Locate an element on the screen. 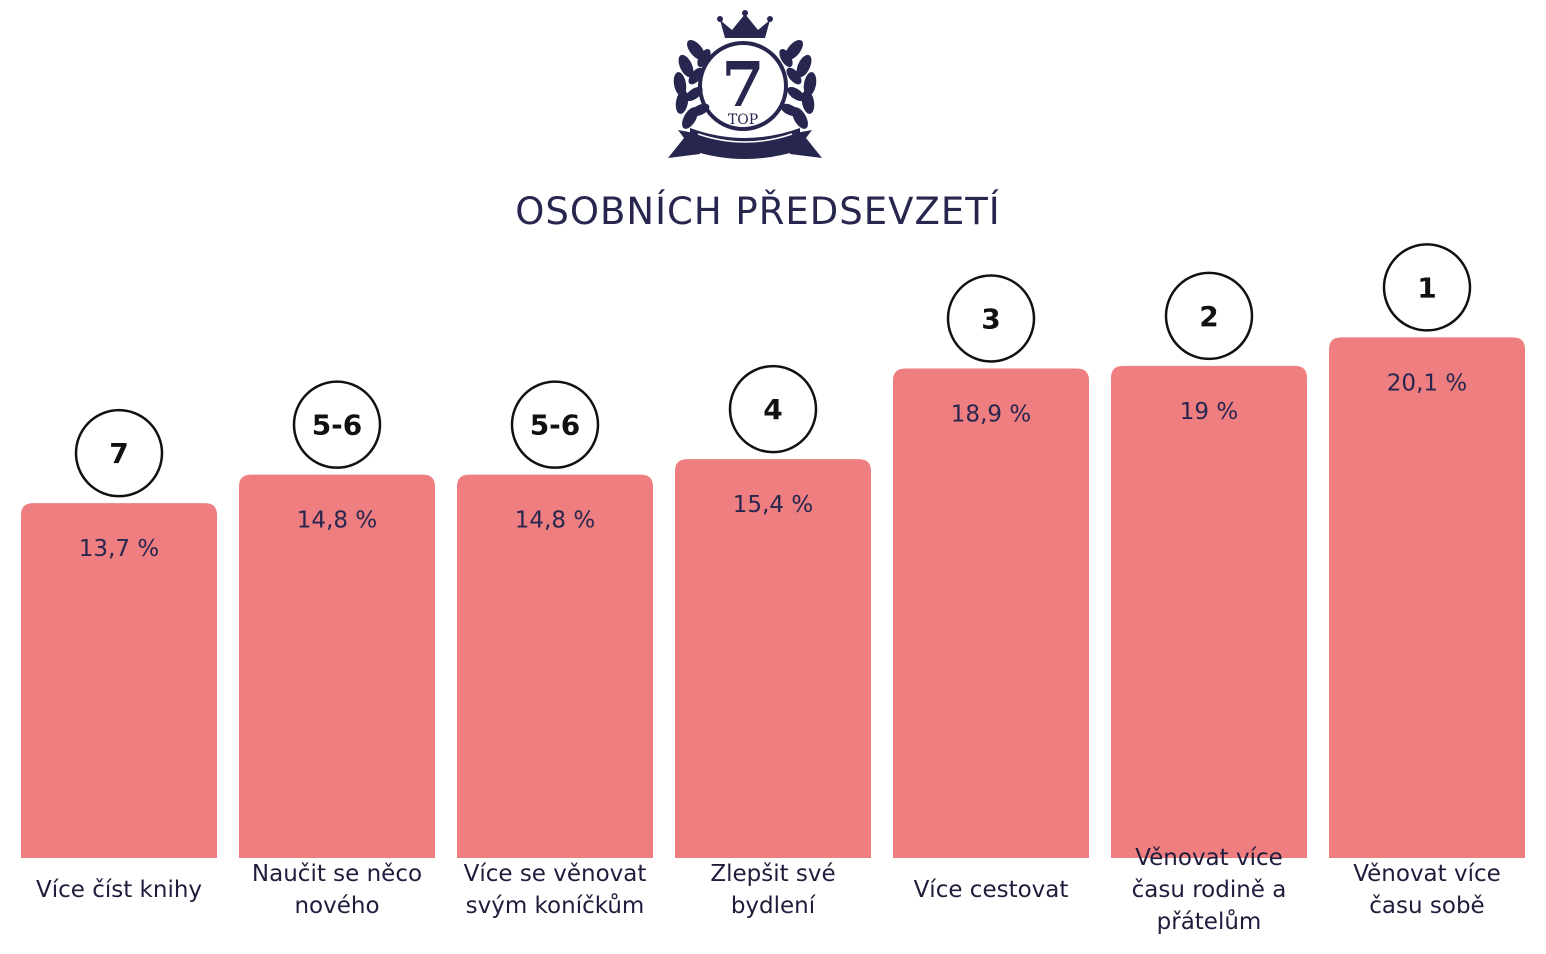 The height and width of the screenshot is (954, 1546). rank-label: 4 is located at coordinates (772, 409).